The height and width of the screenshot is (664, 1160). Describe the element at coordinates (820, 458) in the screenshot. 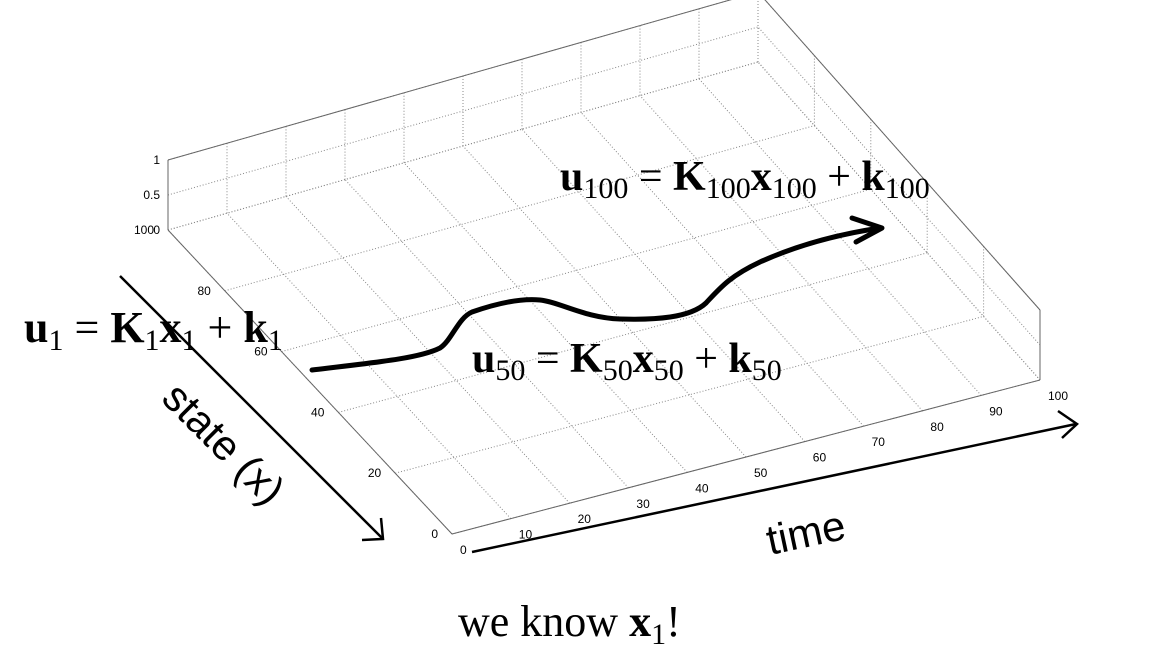

I see `time-tick-label: 60` at that location.